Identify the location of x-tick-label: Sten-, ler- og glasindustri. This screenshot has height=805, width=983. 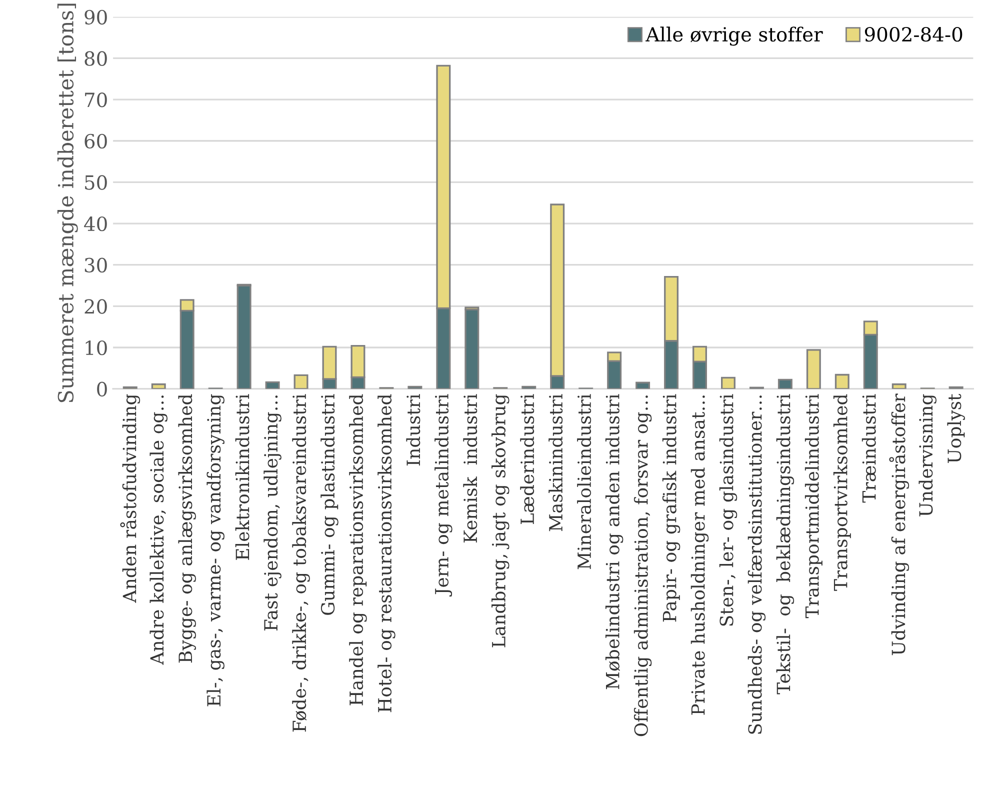
(728, 510).